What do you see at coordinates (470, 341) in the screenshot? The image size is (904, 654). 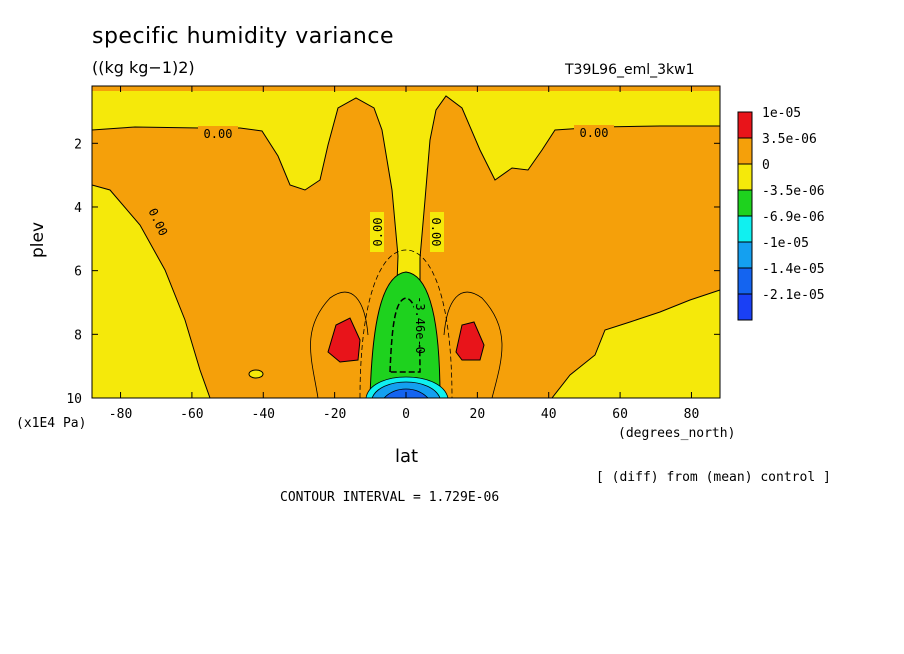 I see `red-core-north` at bounding box center [470, 341].